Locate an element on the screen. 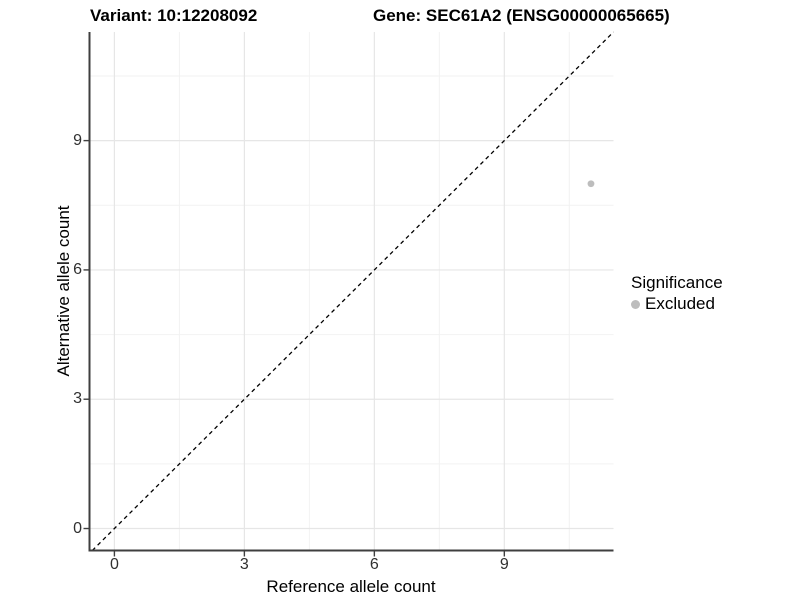  x-tick-label: 0 is located at coordinates (114, 564).